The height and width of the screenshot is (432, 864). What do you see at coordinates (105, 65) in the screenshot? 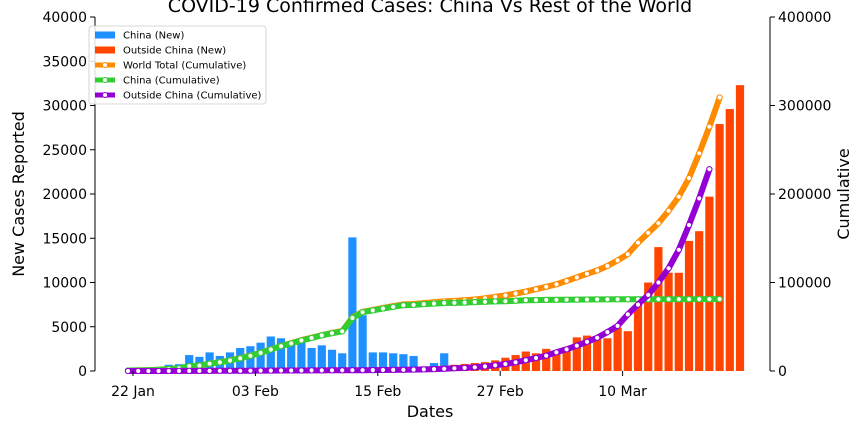
I see `legend-marker-world-cum` at bounding box center [105, 65].